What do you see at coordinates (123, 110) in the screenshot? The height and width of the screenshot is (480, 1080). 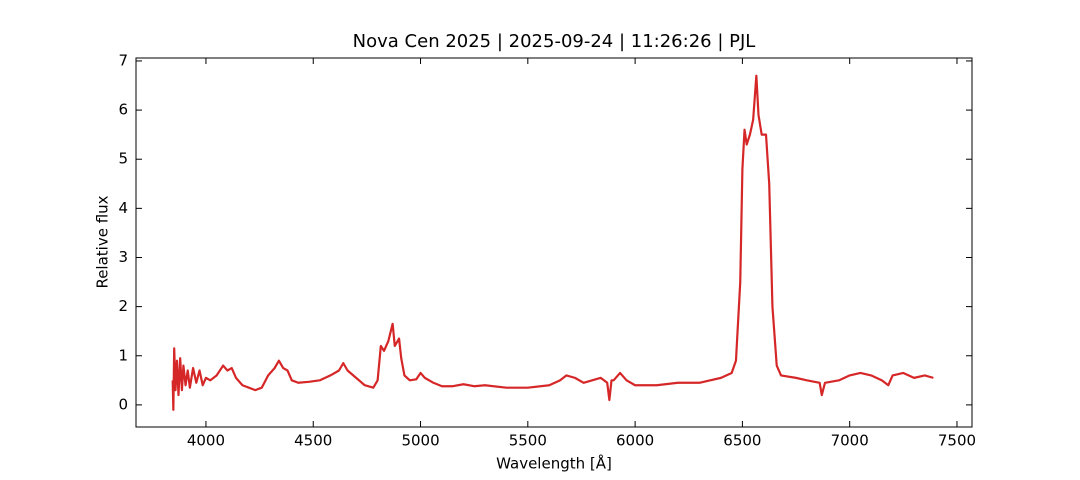 I see `y-tick-label: 6` at bounding box center [123, 110].